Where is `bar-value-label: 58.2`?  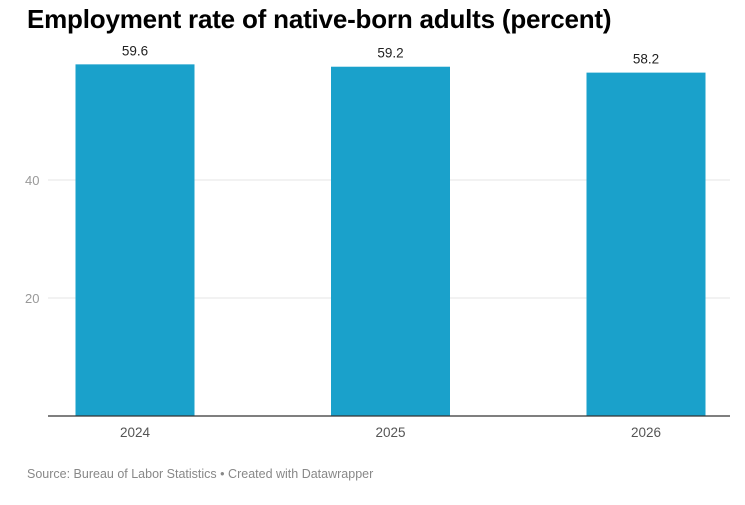 bar-value-label: 58.2 is located at coordinates (646, 59).